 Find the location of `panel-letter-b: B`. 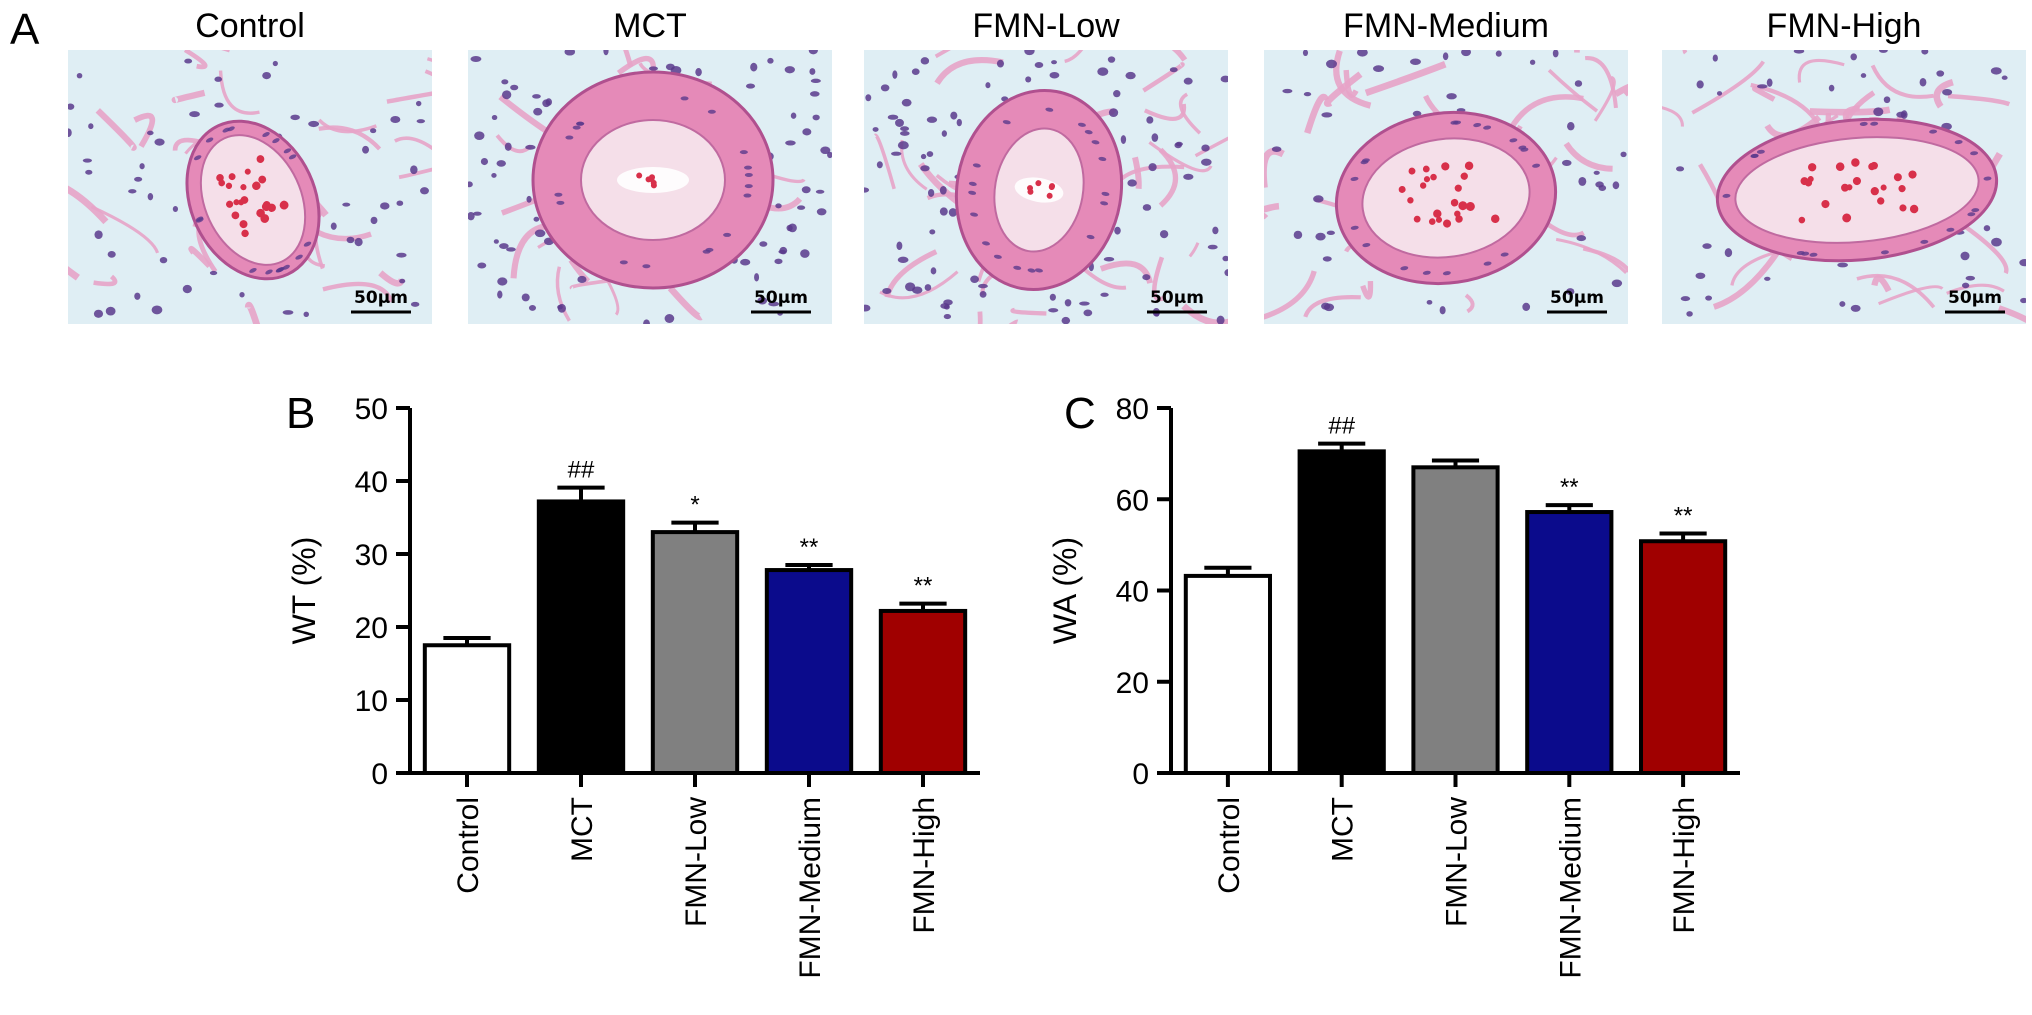

panel-letter-b: B is located at coordinates (301, 413).